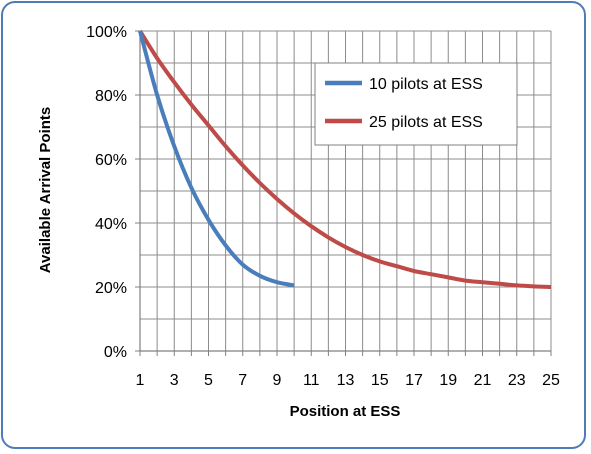  Describe the element at coordinates (111, 160) in the screenshot. I see `y-tick-label: 60%` at that location.